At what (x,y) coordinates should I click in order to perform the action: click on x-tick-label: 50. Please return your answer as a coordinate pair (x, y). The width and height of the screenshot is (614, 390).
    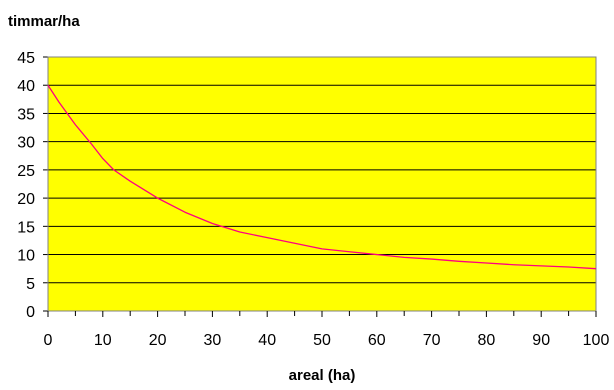
    Looking at the image, I should click on (322, 340).